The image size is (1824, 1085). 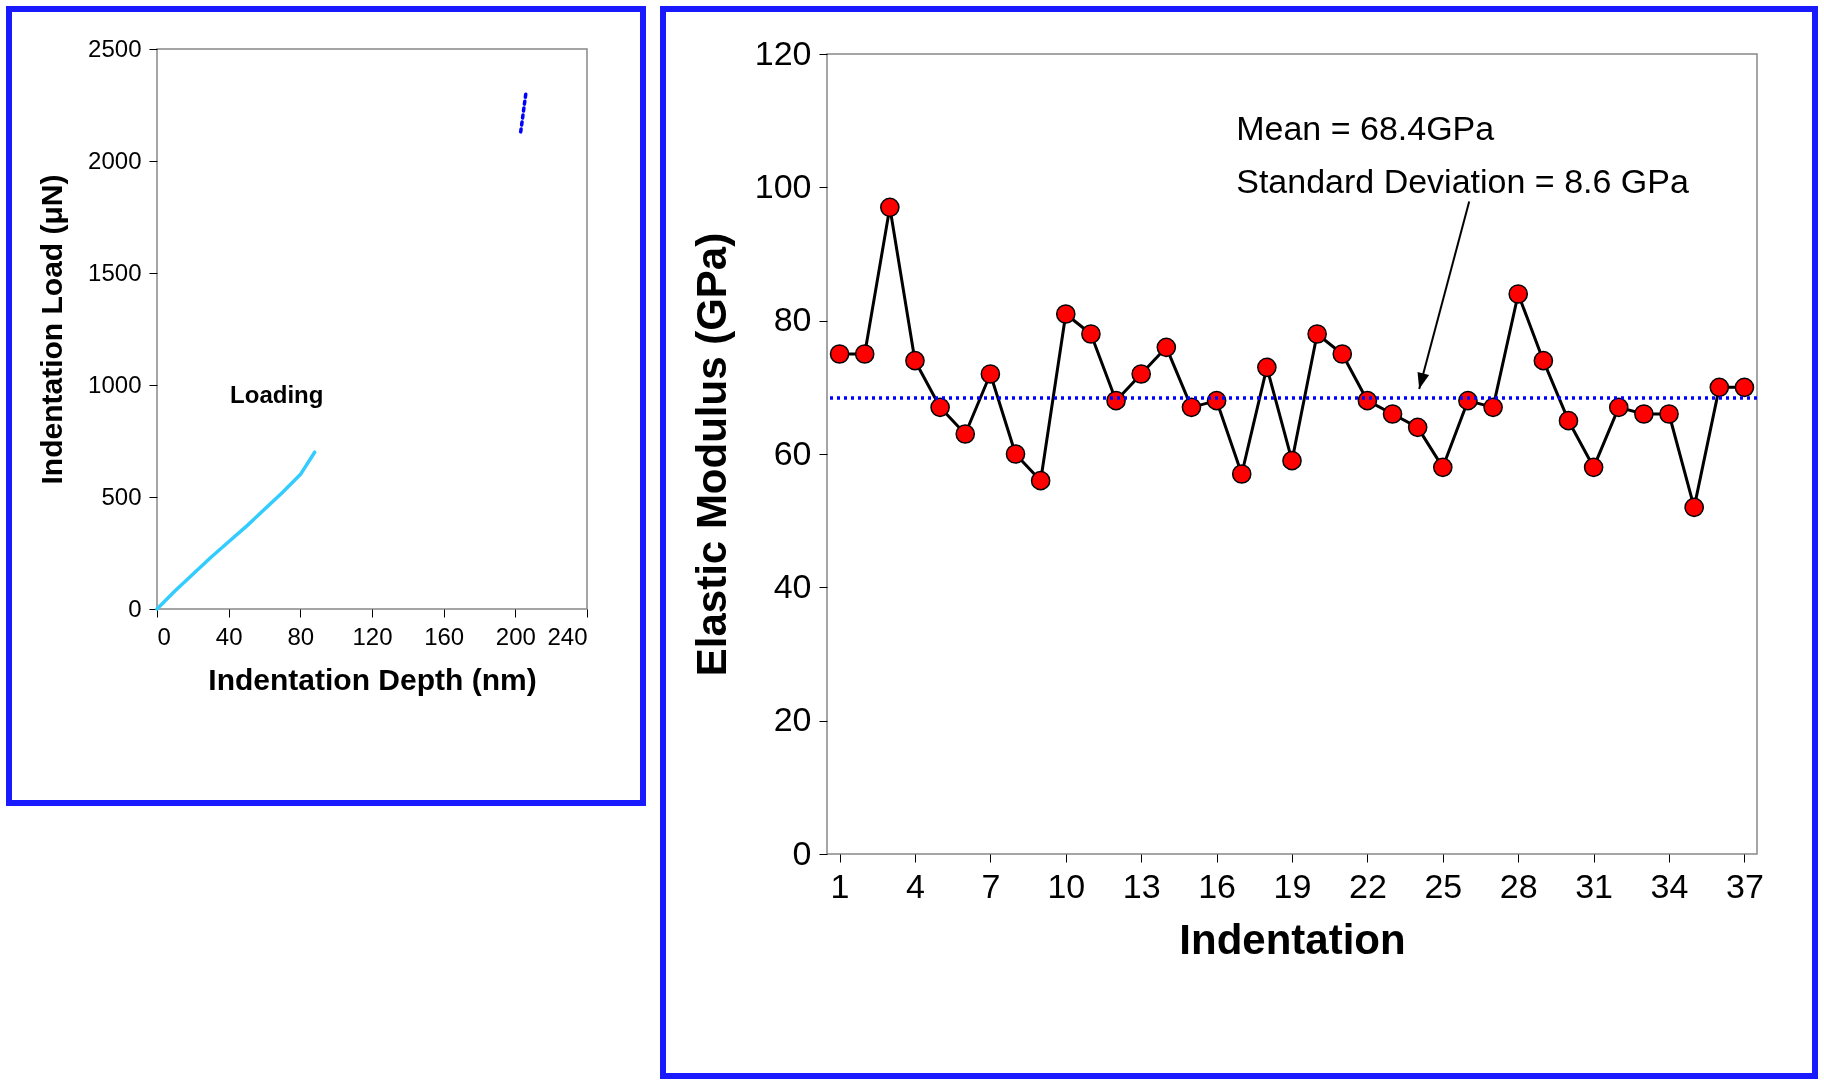 What do you see at coordinates (372, 636) in the screenshot?
I see `x-tick-label: 120` at bounding box center [372, 636].